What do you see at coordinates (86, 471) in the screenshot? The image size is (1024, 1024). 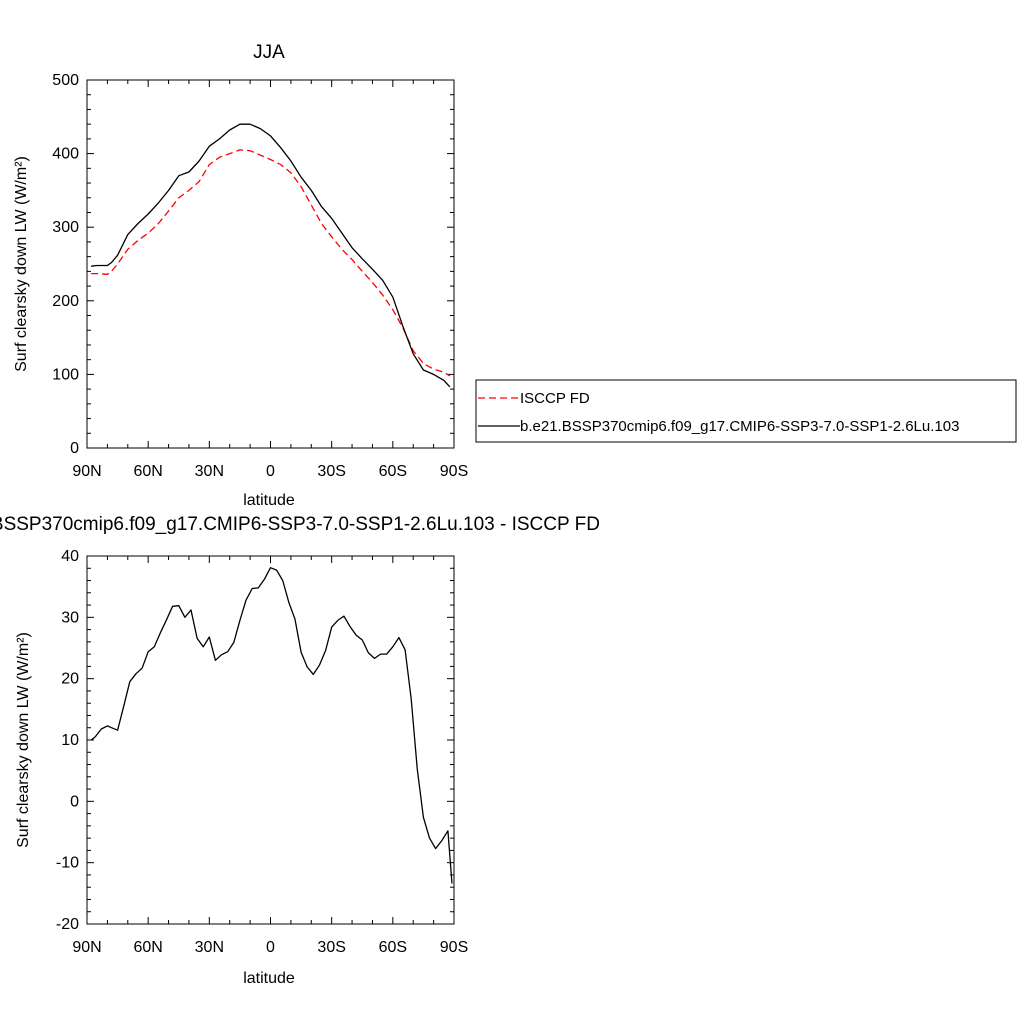 I see `top-x-tick-label: 90N` at bounding box center [86, 471].